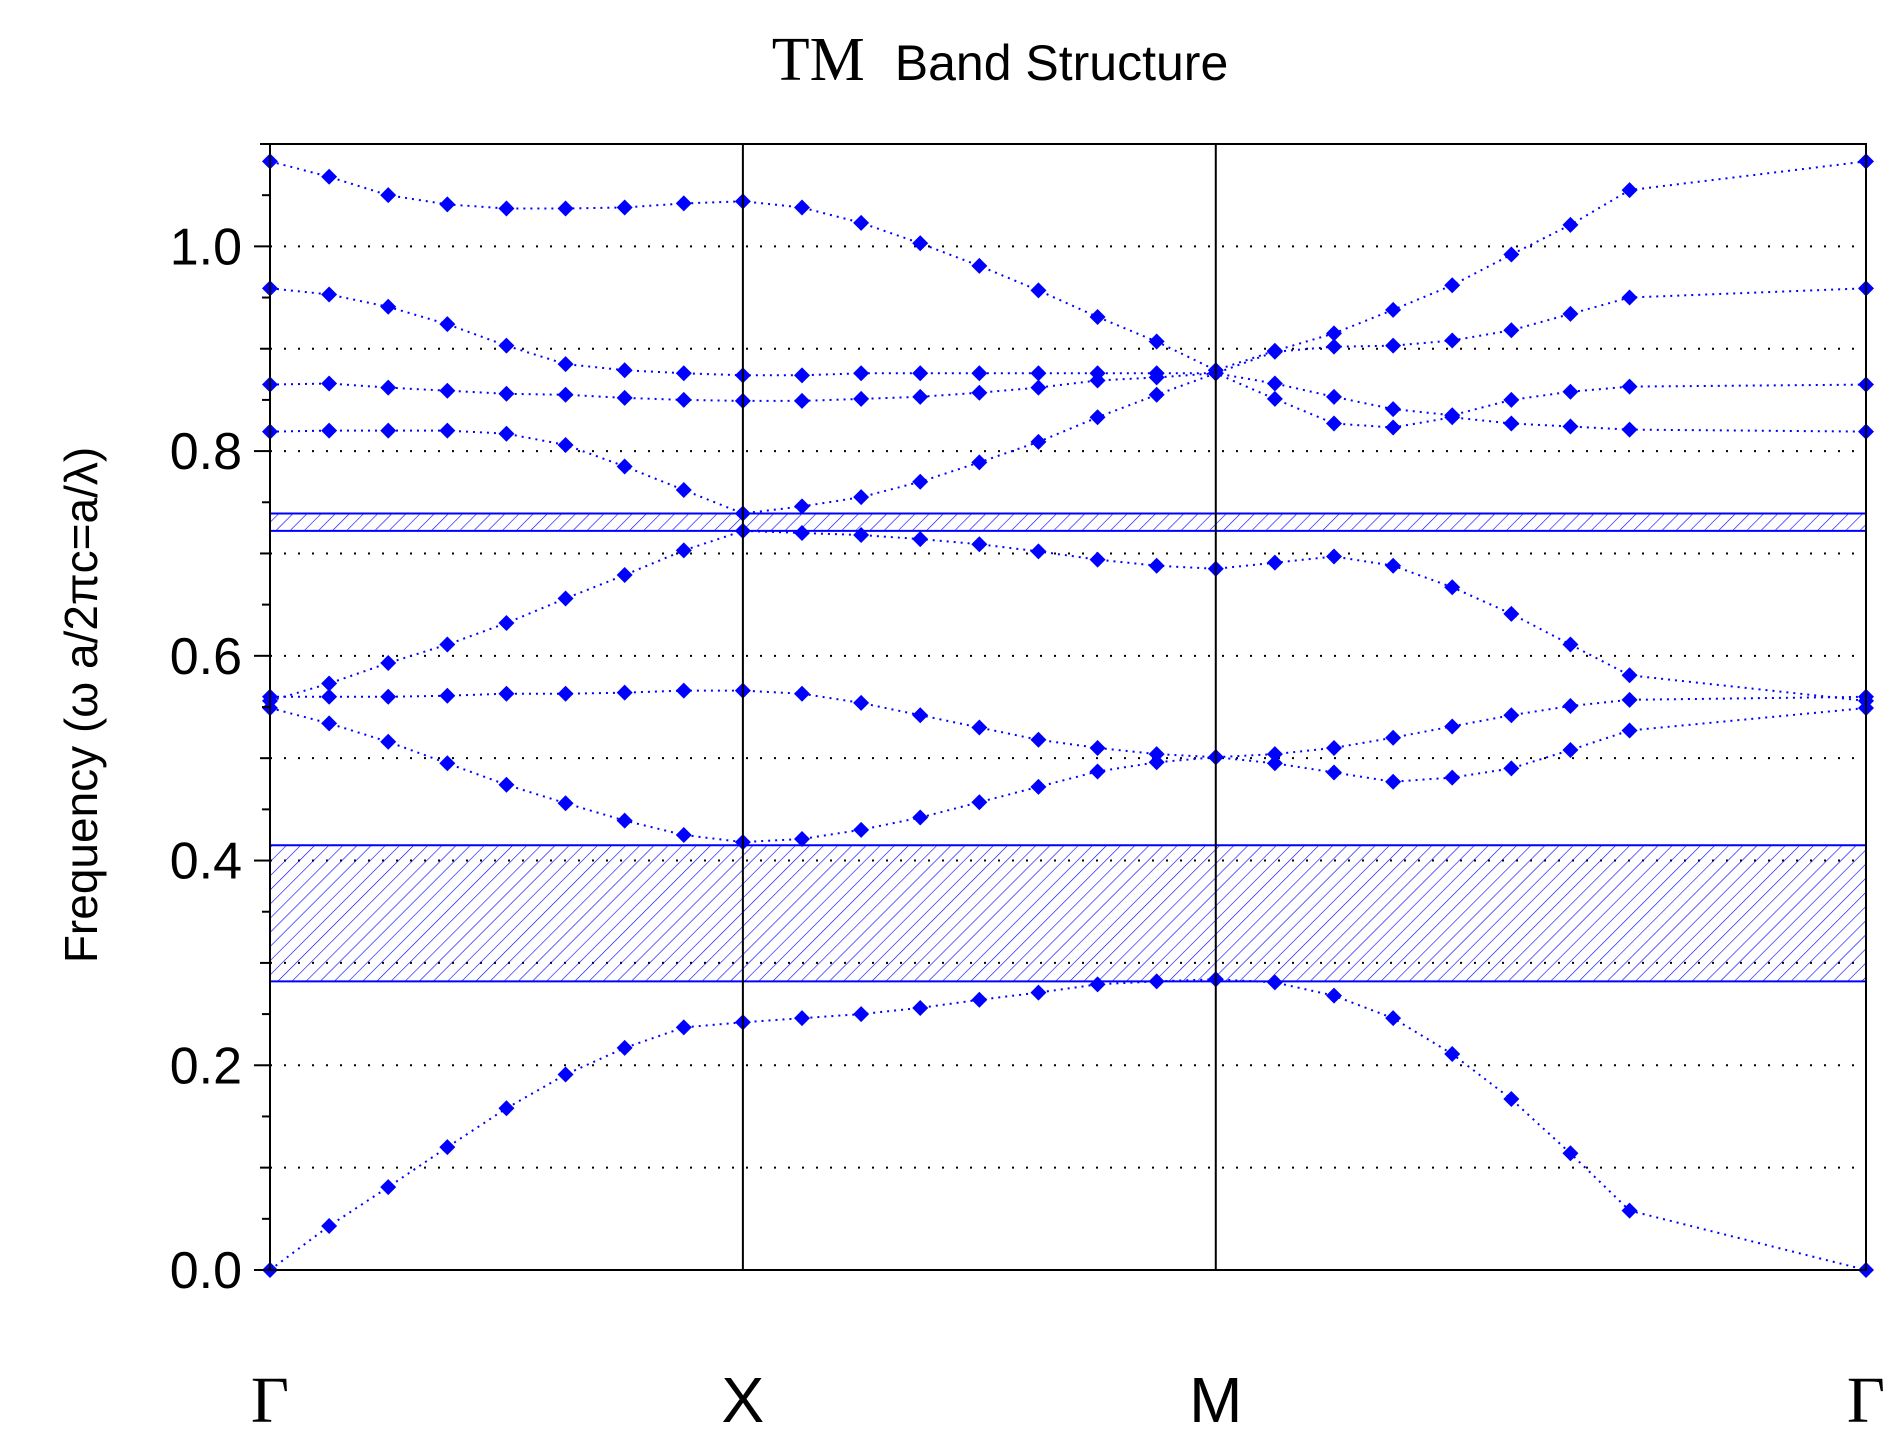 The height and width of the screenshot is (1444, 1904). Describe the element at coordinates (206, 657) in the screenshot. I see `y-tick-label: 0.6` at that location.